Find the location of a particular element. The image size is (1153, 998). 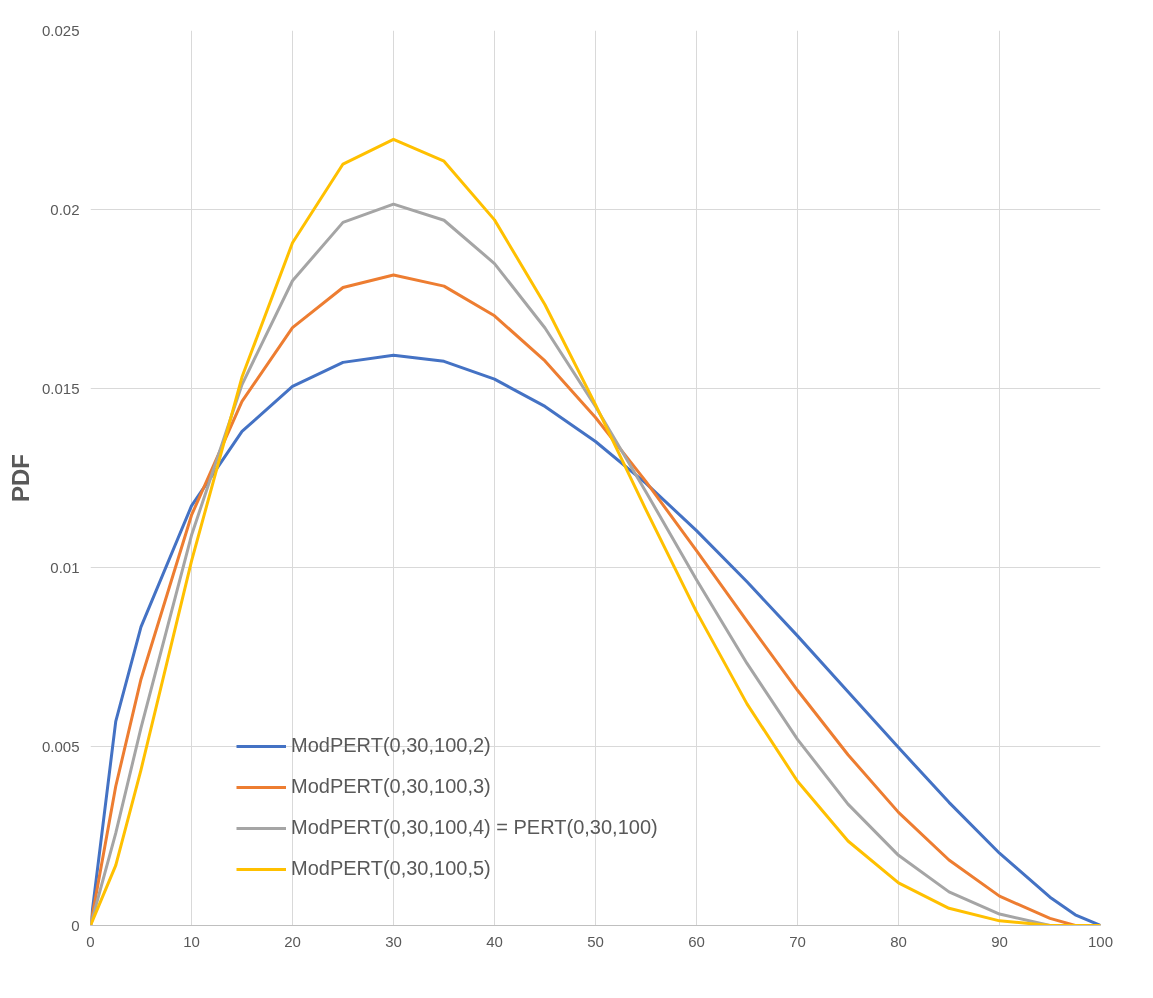

y-axis-title: PDF is located at coordinates (20, 478).